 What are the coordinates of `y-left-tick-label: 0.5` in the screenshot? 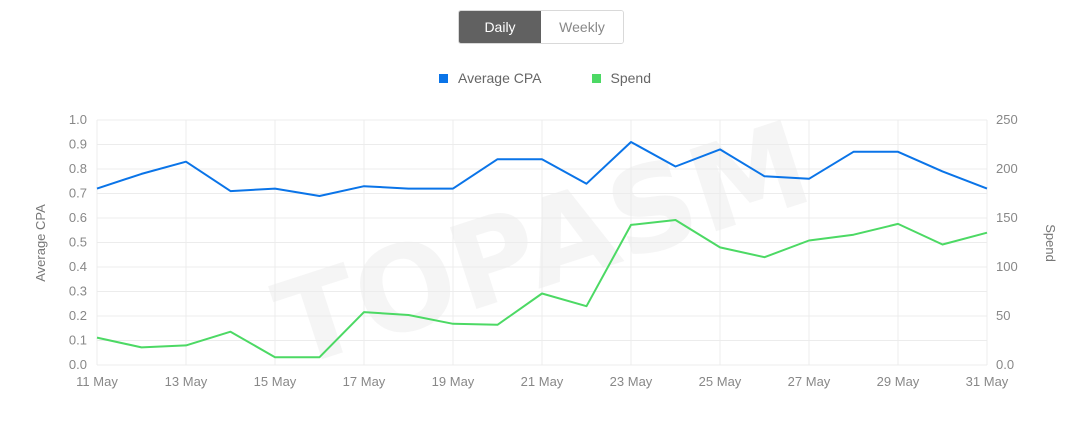 It's located at (78, 242).